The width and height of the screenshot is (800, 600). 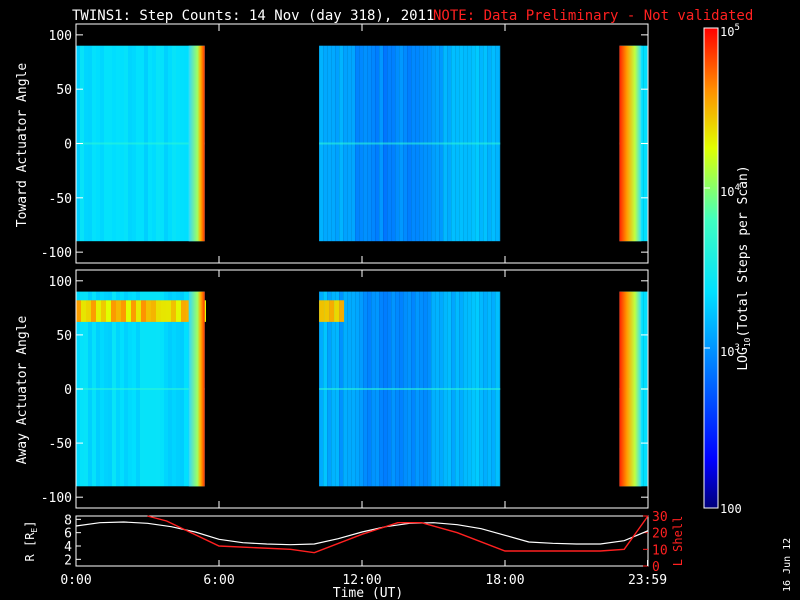 I want to click on r-tick-label: 6, so click(x=68, y=534).